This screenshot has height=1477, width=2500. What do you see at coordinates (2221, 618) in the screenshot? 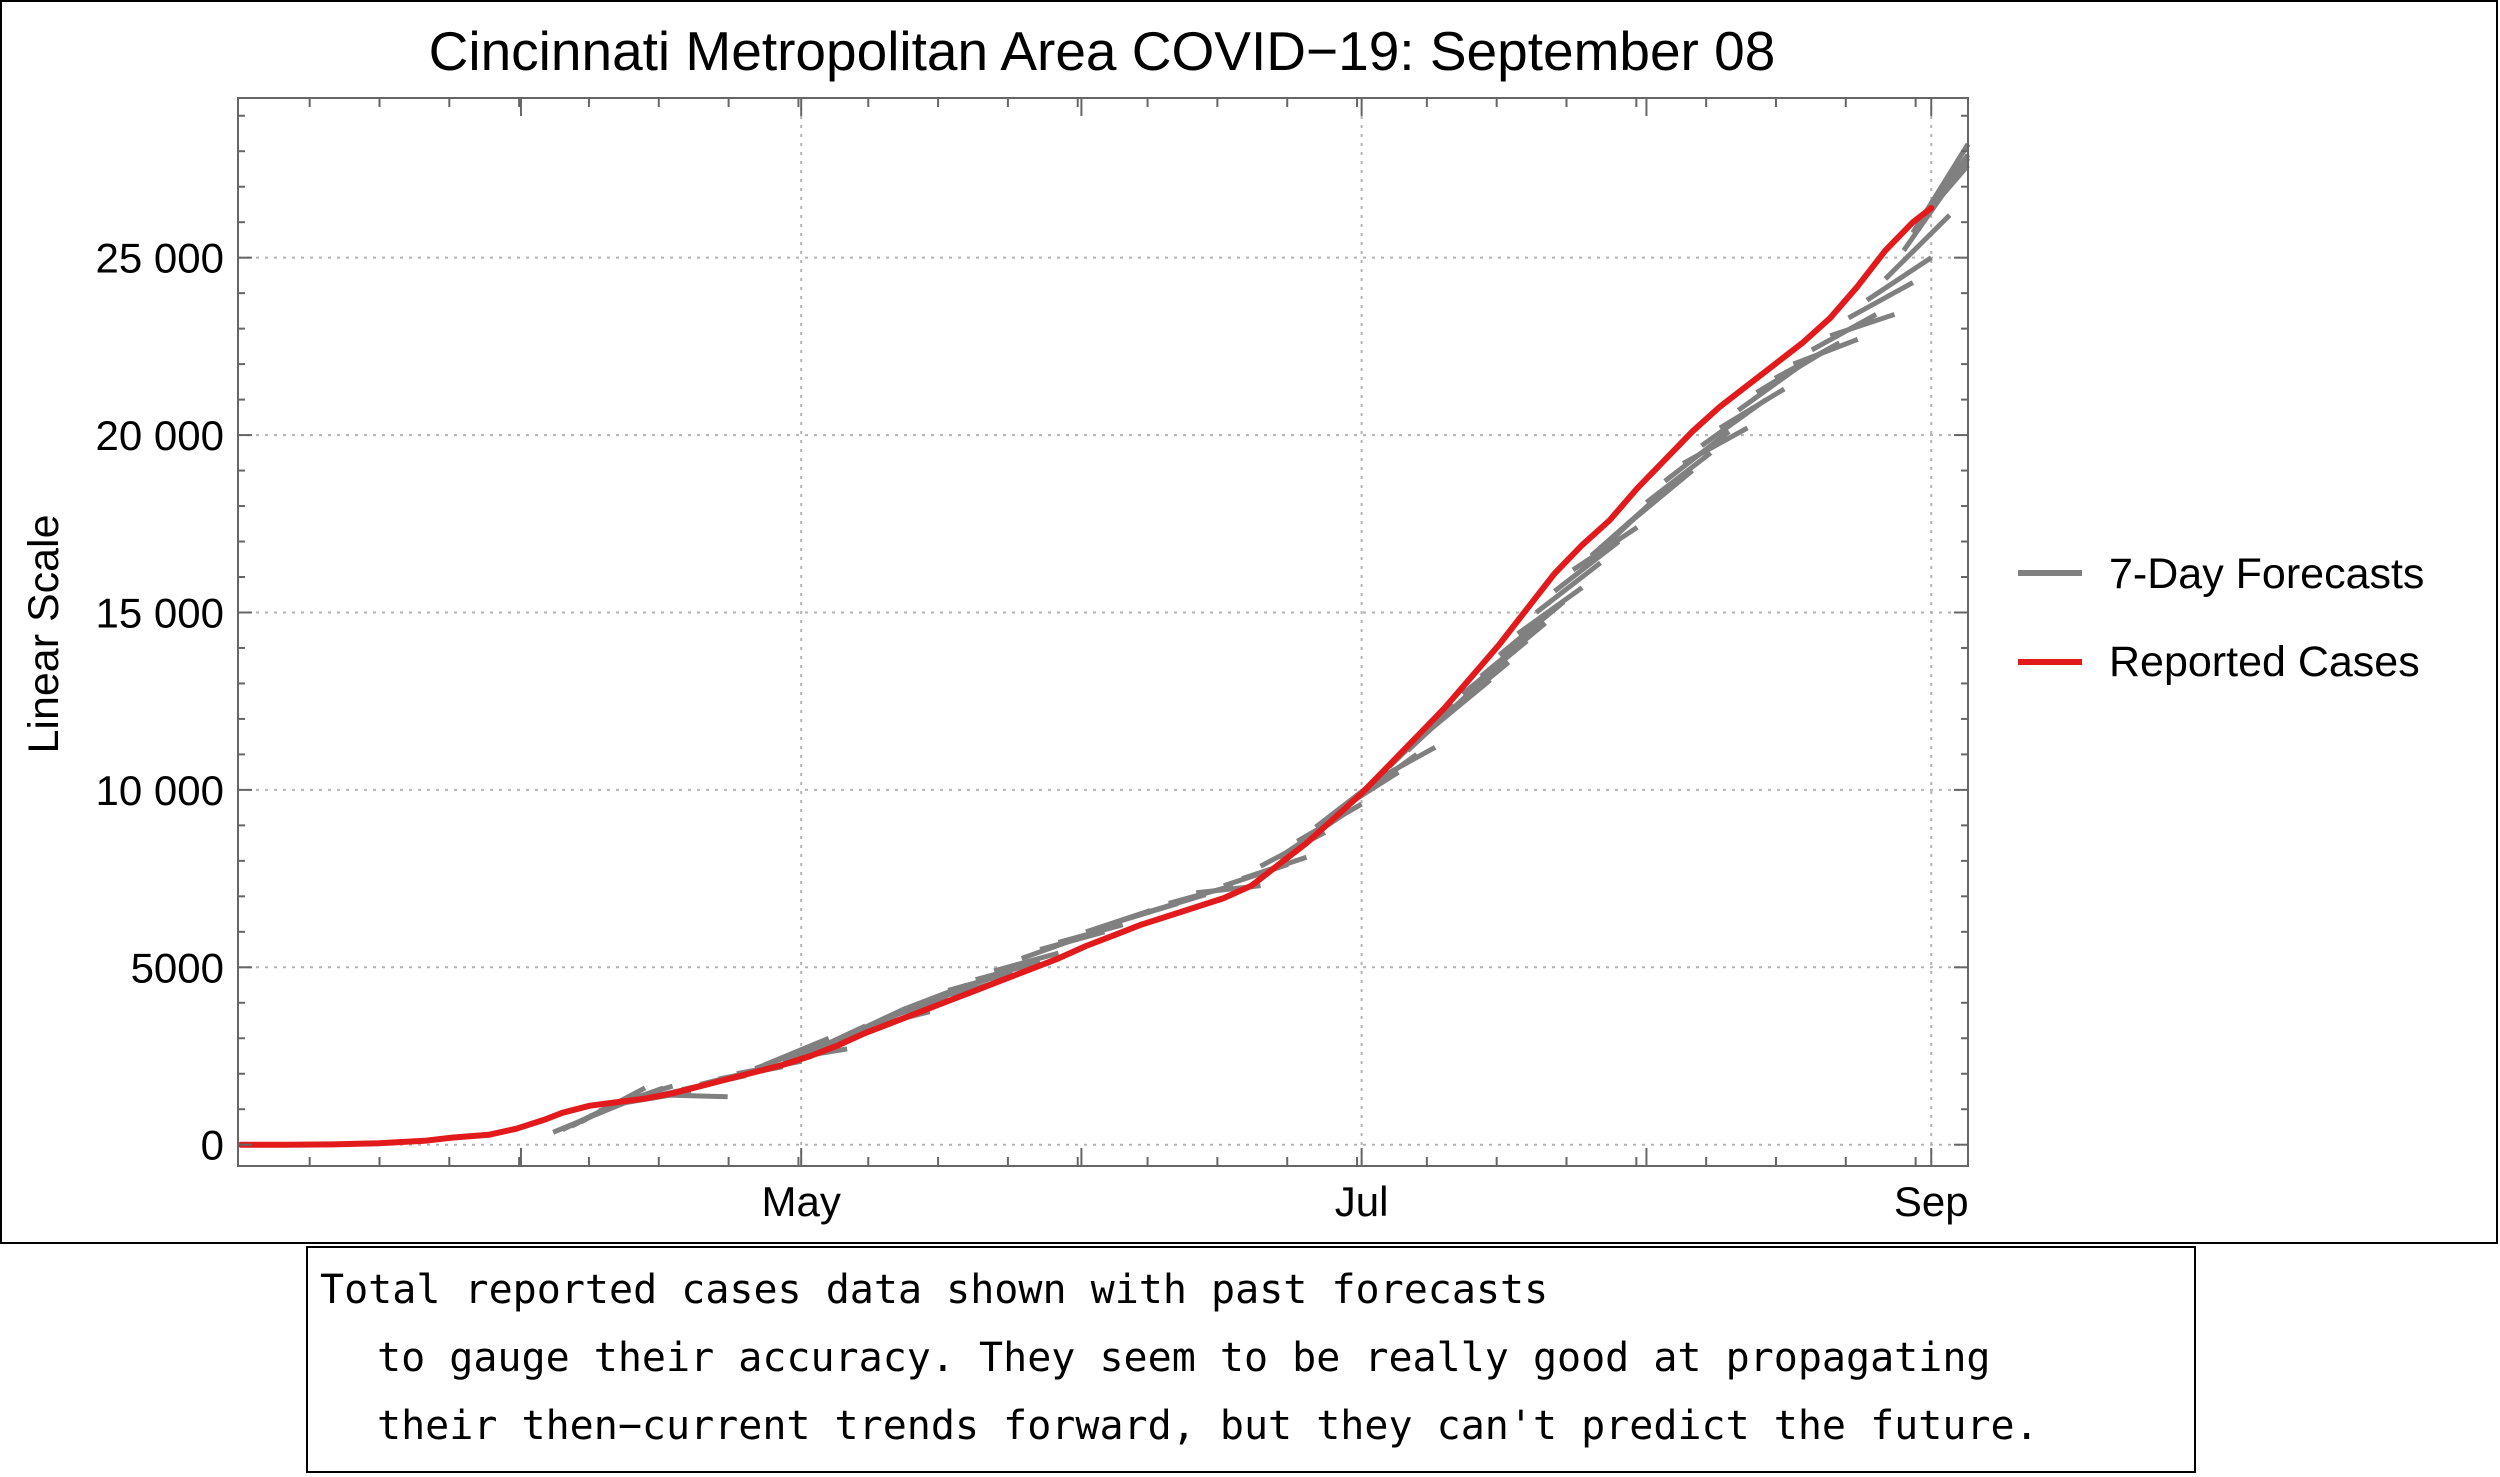
I see `legend: 7-Day Forecasts Reported Cases` at bounding box center [2221, 618].